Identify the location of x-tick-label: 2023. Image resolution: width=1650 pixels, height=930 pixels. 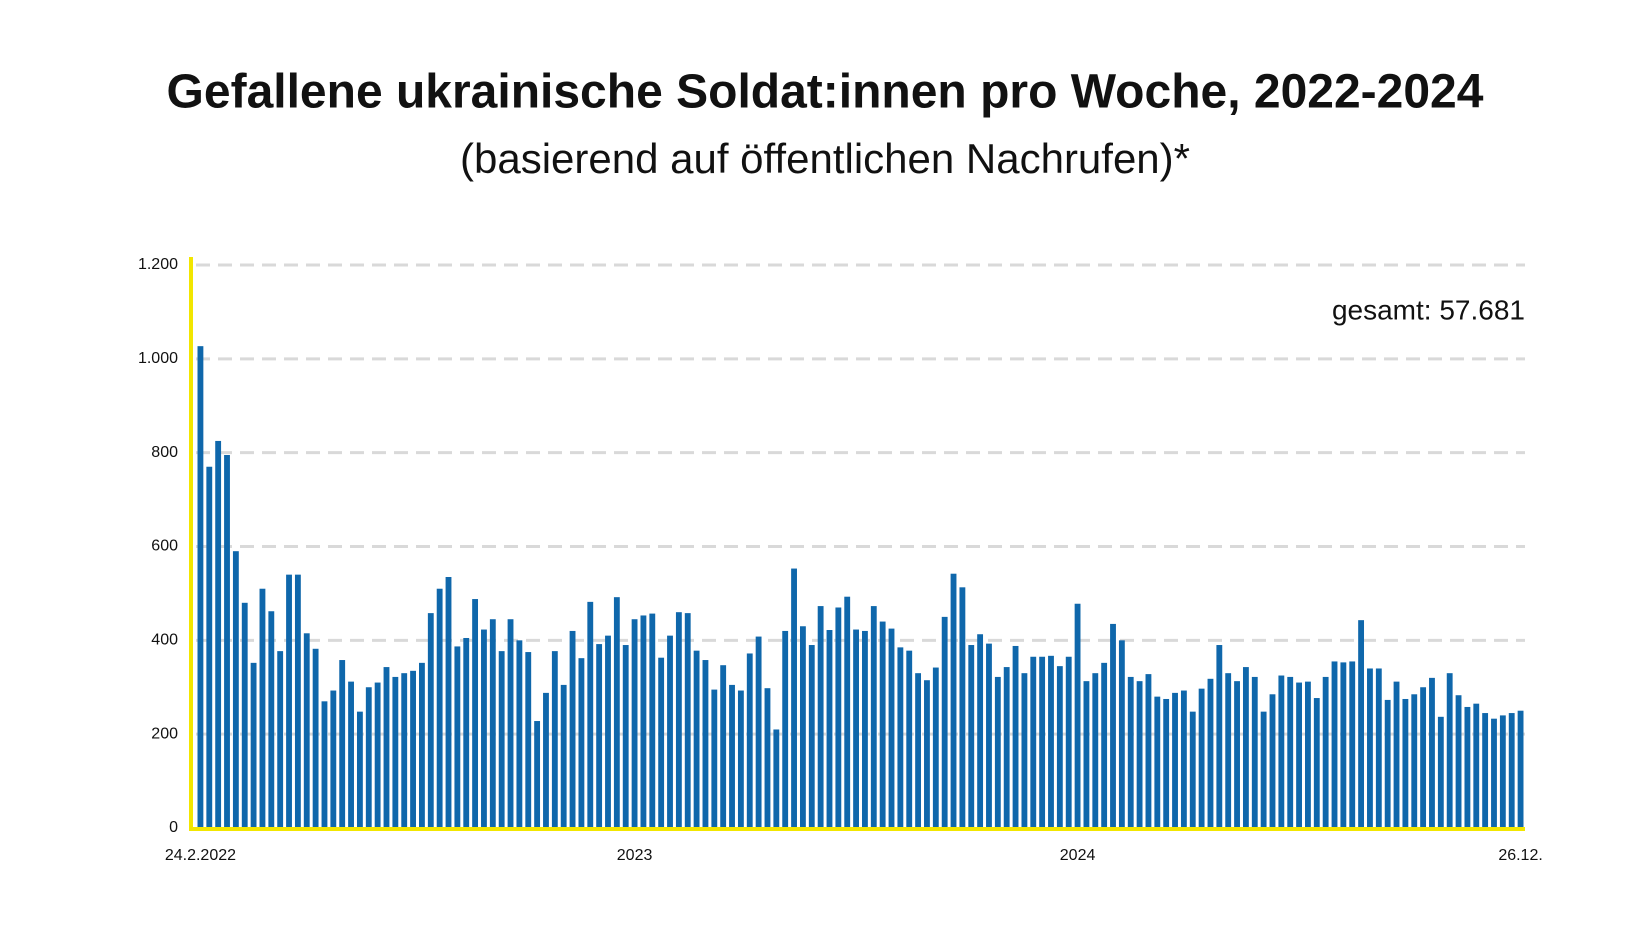
(635, 855).